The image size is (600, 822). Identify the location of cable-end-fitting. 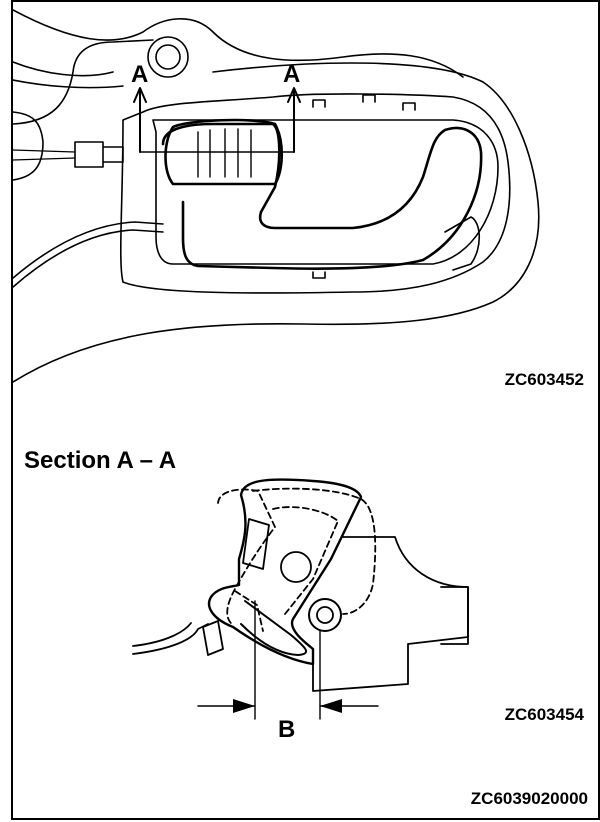
(99, 154).